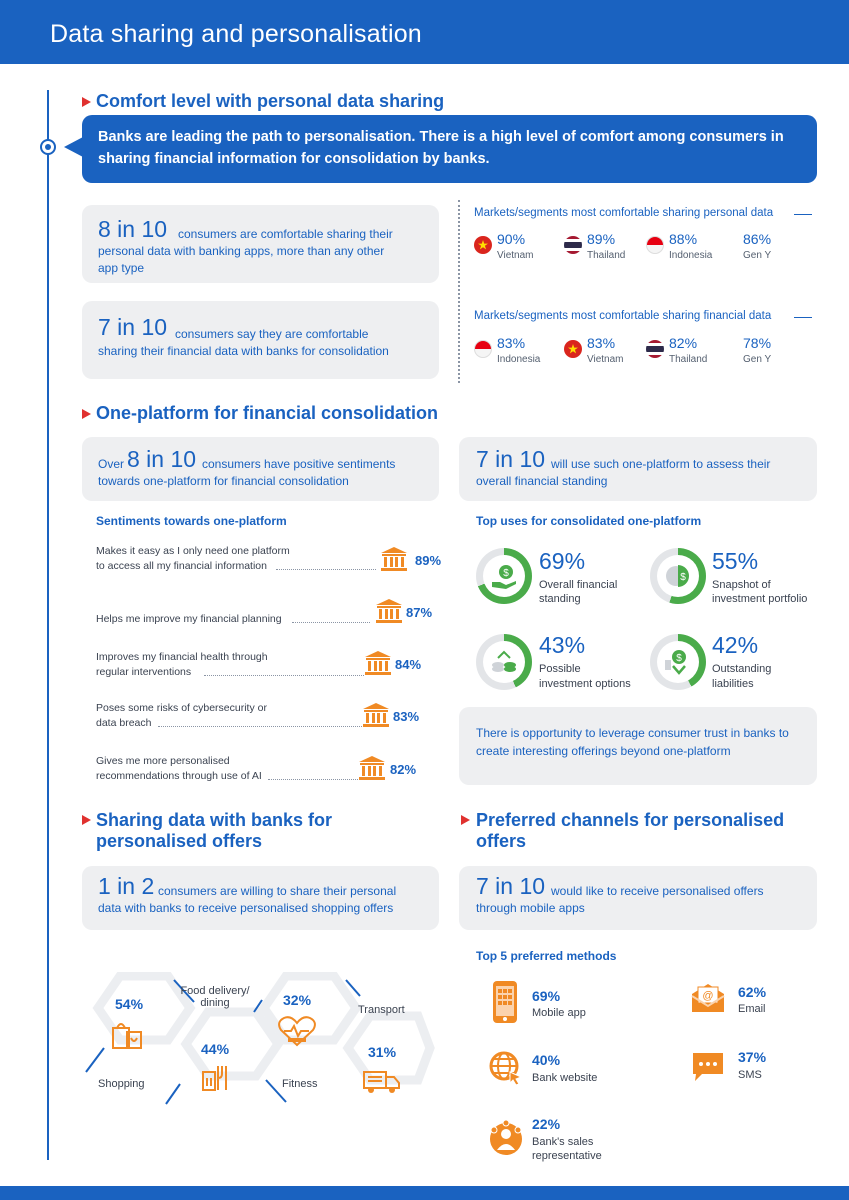 This screenshot has width=849, height=1200. Describe the element at coordinates (506, 1137) in the screenshot. I see `sales-representative-icon` at that location.